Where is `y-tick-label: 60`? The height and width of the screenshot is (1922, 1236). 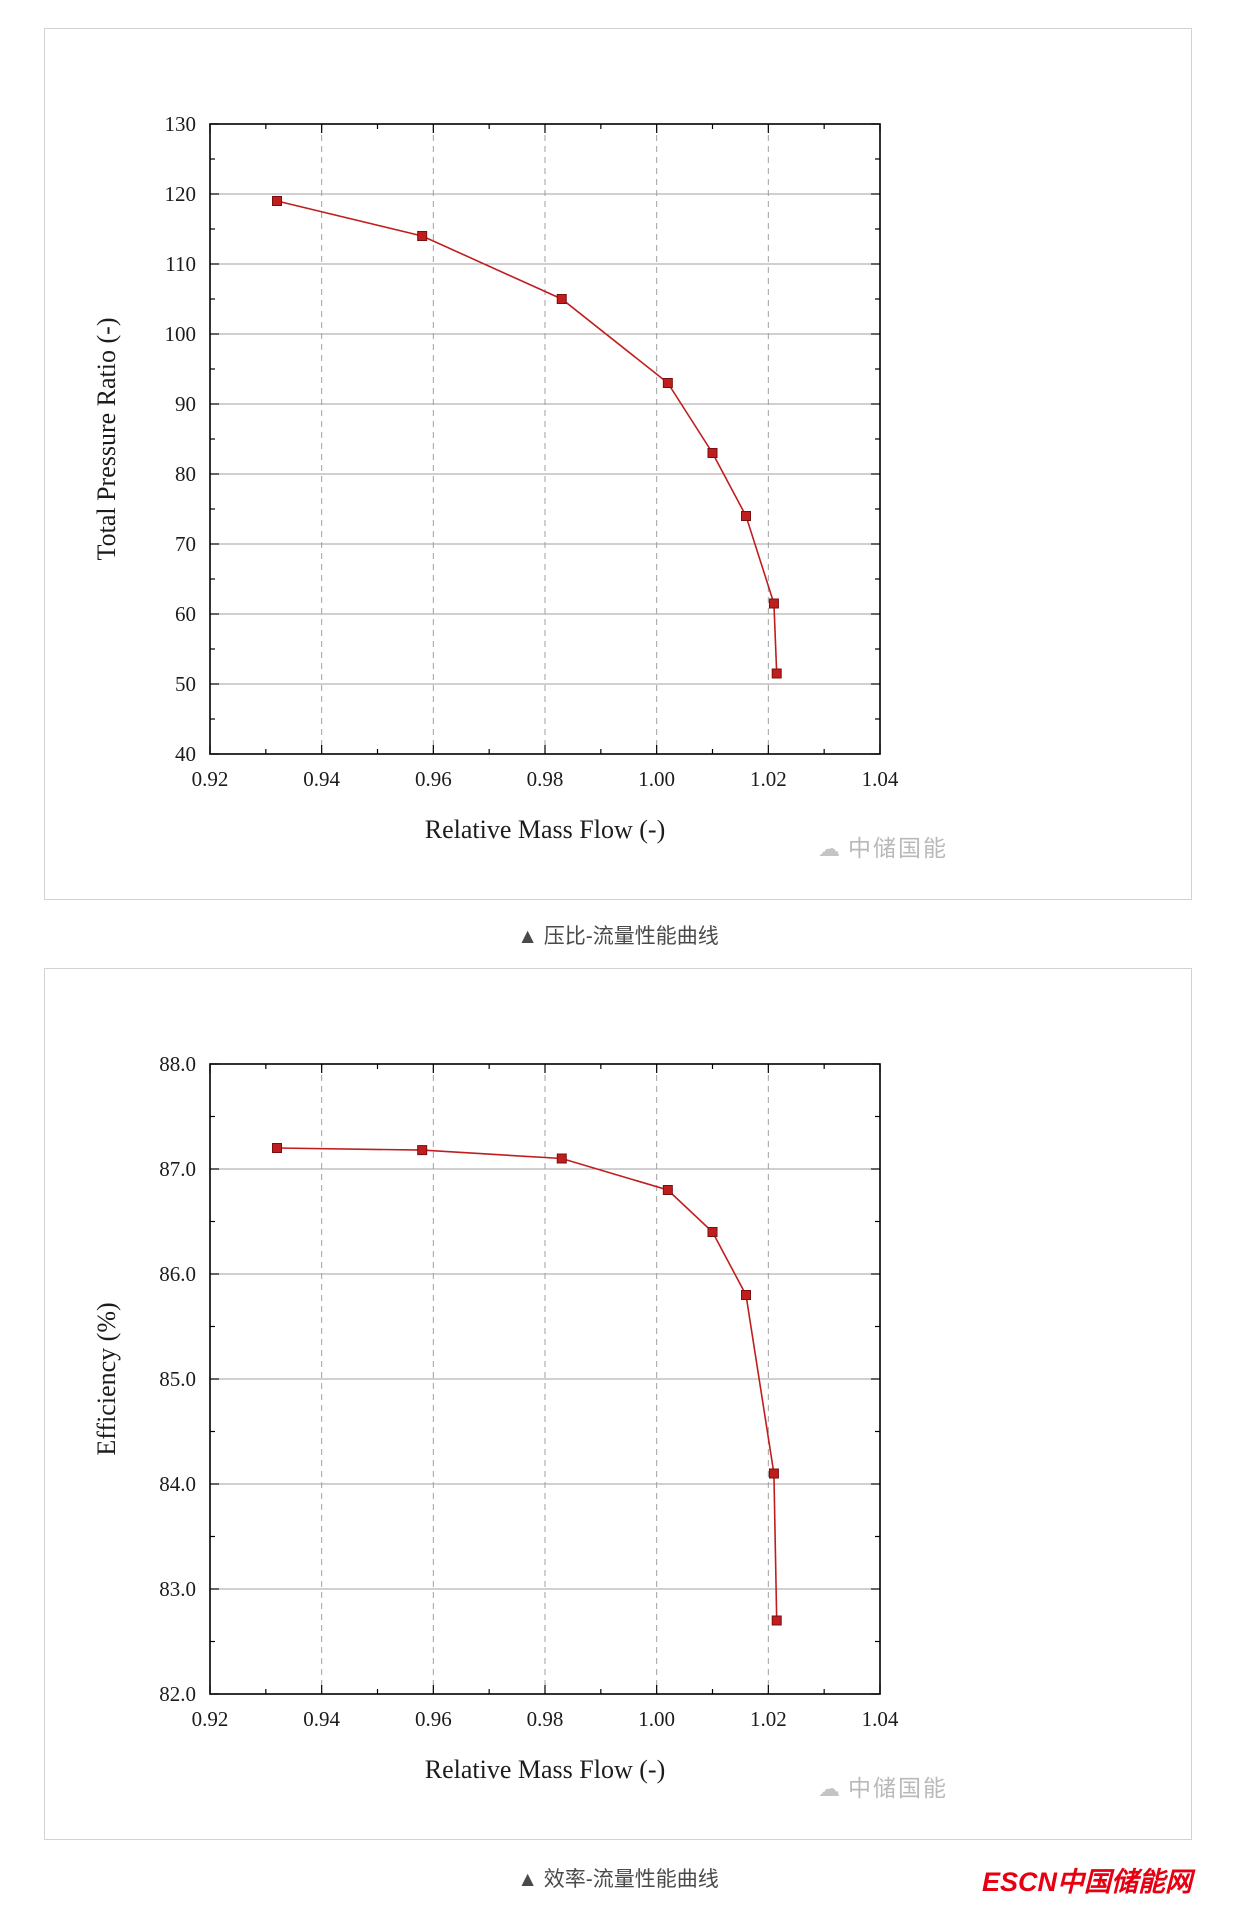
y-tick-label: 60 is located at coordinates (185, 614).